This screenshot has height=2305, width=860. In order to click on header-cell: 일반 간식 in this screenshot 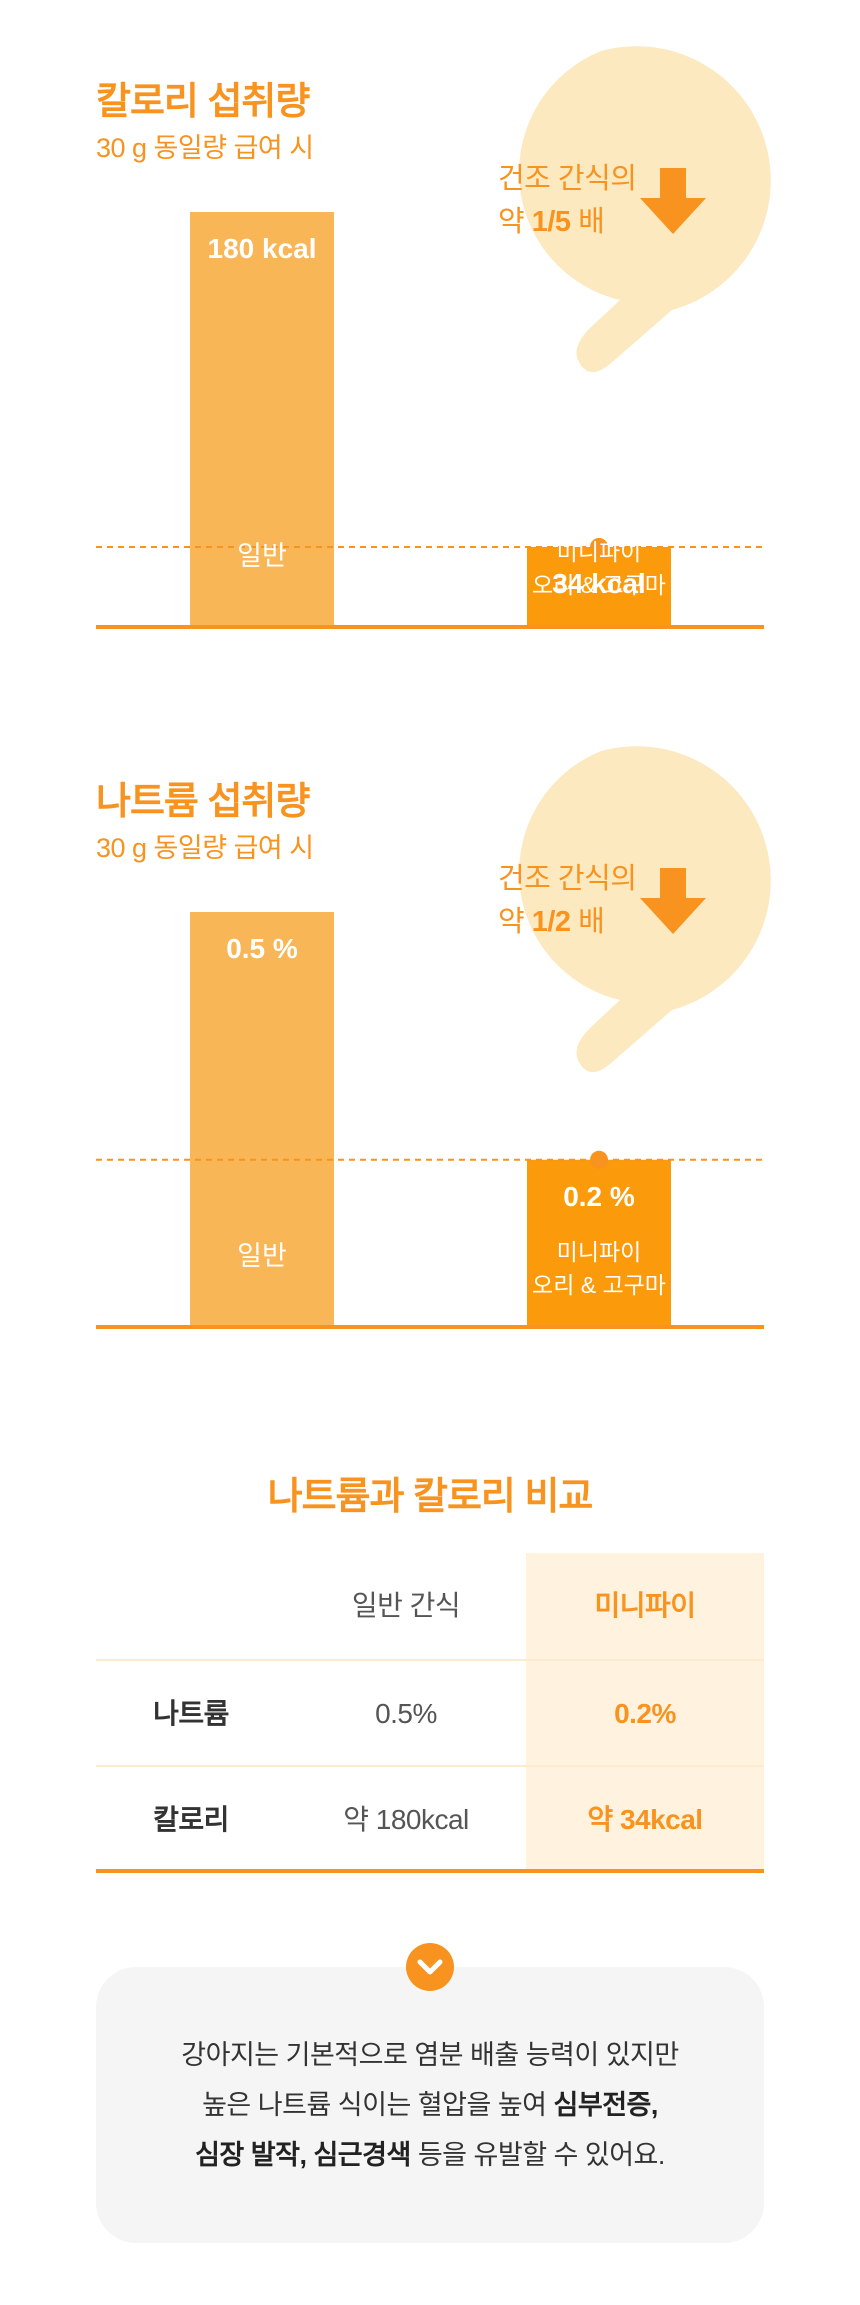, I will do `click(406, 1605)`.